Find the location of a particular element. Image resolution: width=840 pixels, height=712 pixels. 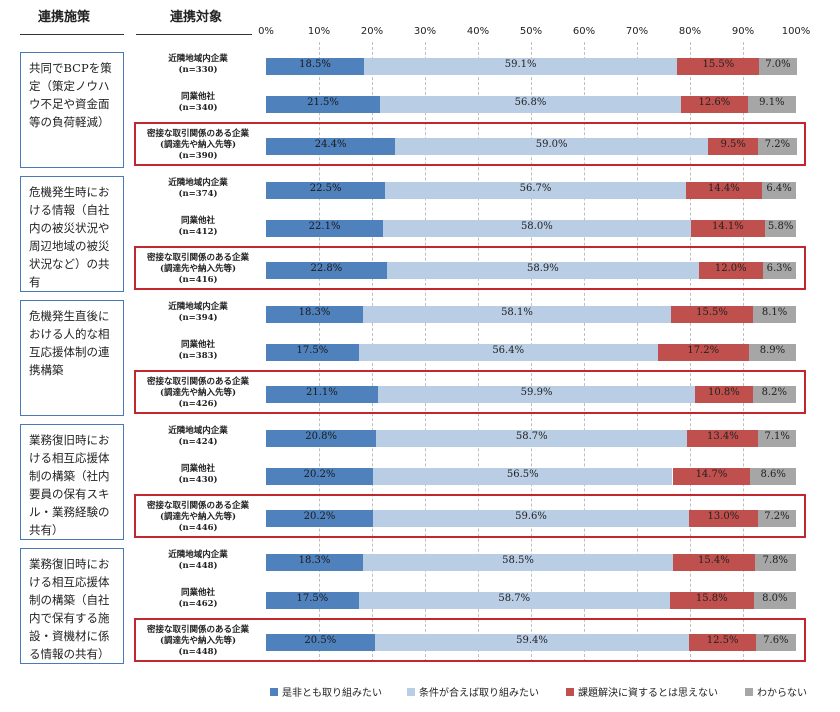

data-label: 8.1% is located at coordinates (774, 312).